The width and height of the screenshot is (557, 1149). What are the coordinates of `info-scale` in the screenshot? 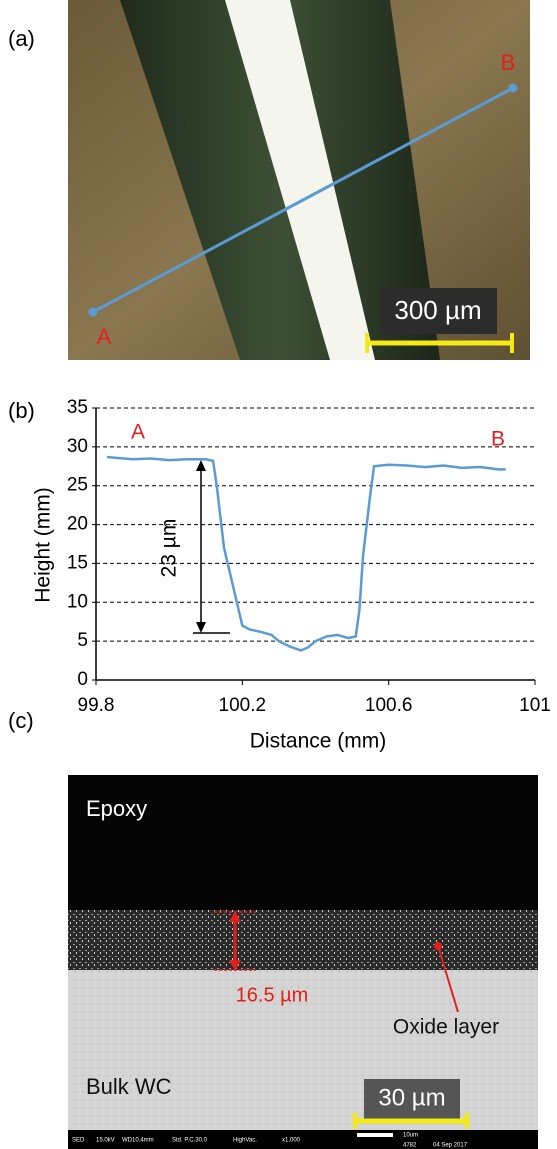 It's located at (375, 1135).